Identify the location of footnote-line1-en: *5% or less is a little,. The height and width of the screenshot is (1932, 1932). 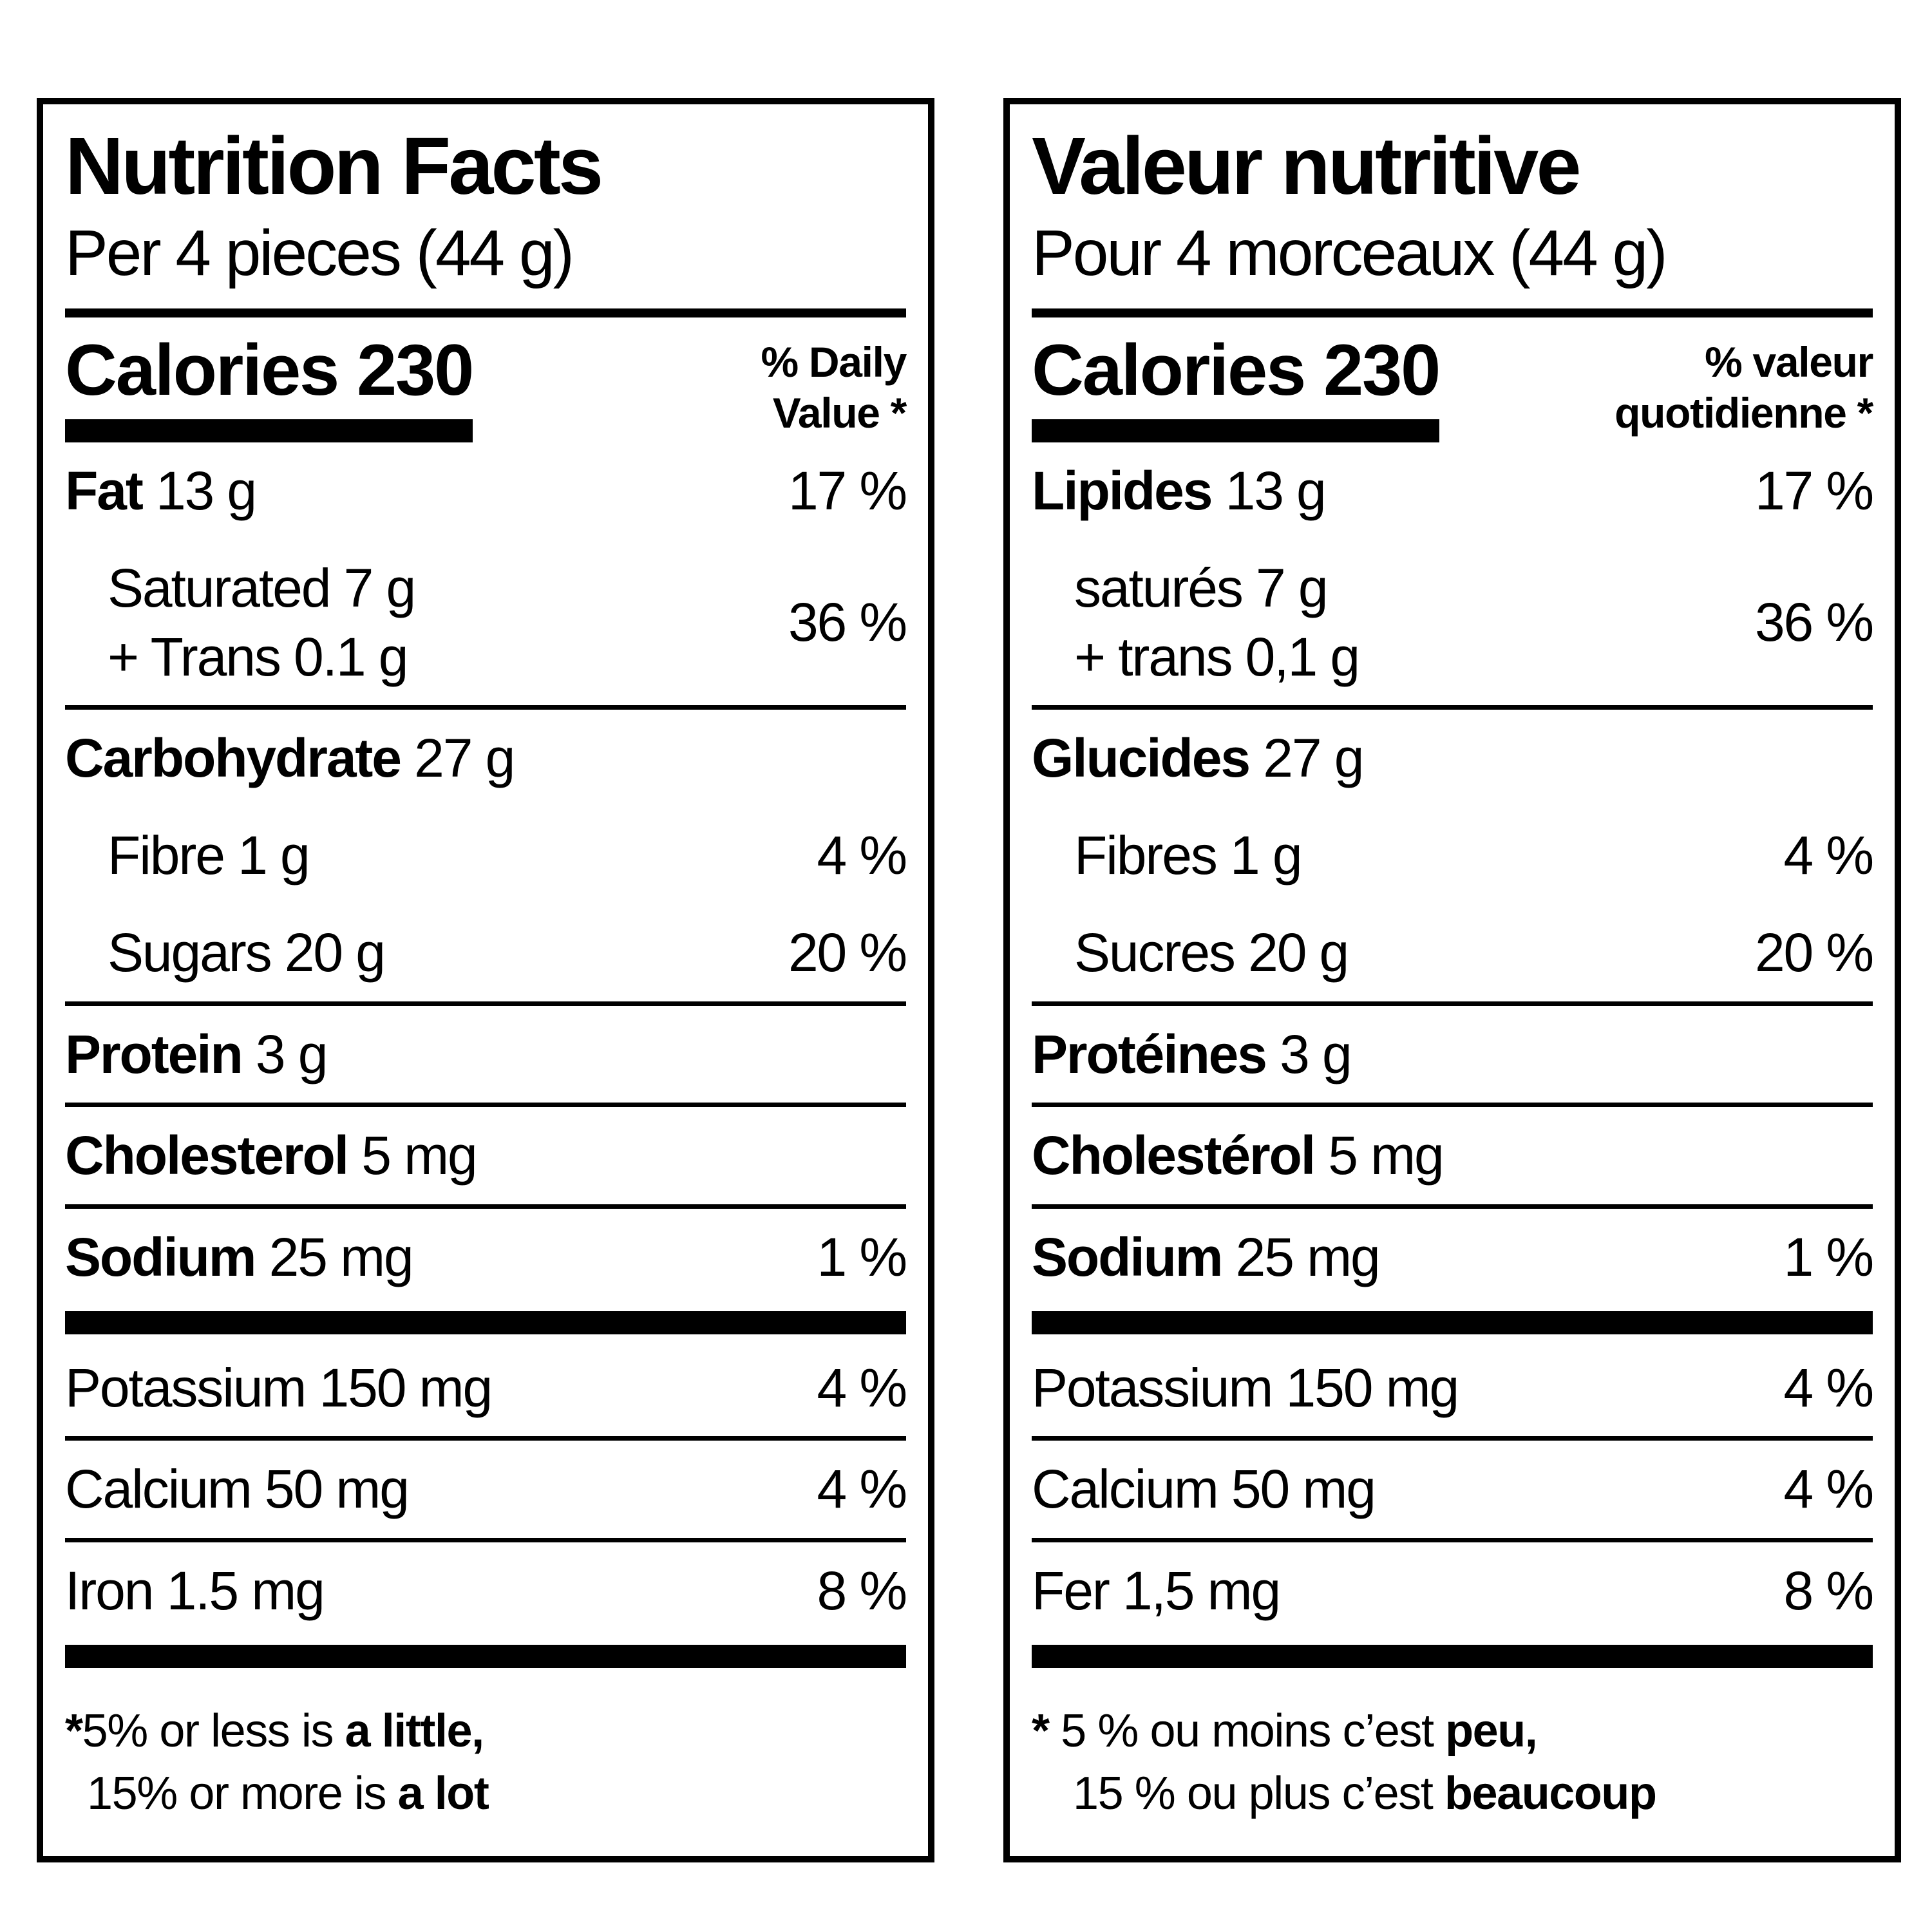
(274, 1731).